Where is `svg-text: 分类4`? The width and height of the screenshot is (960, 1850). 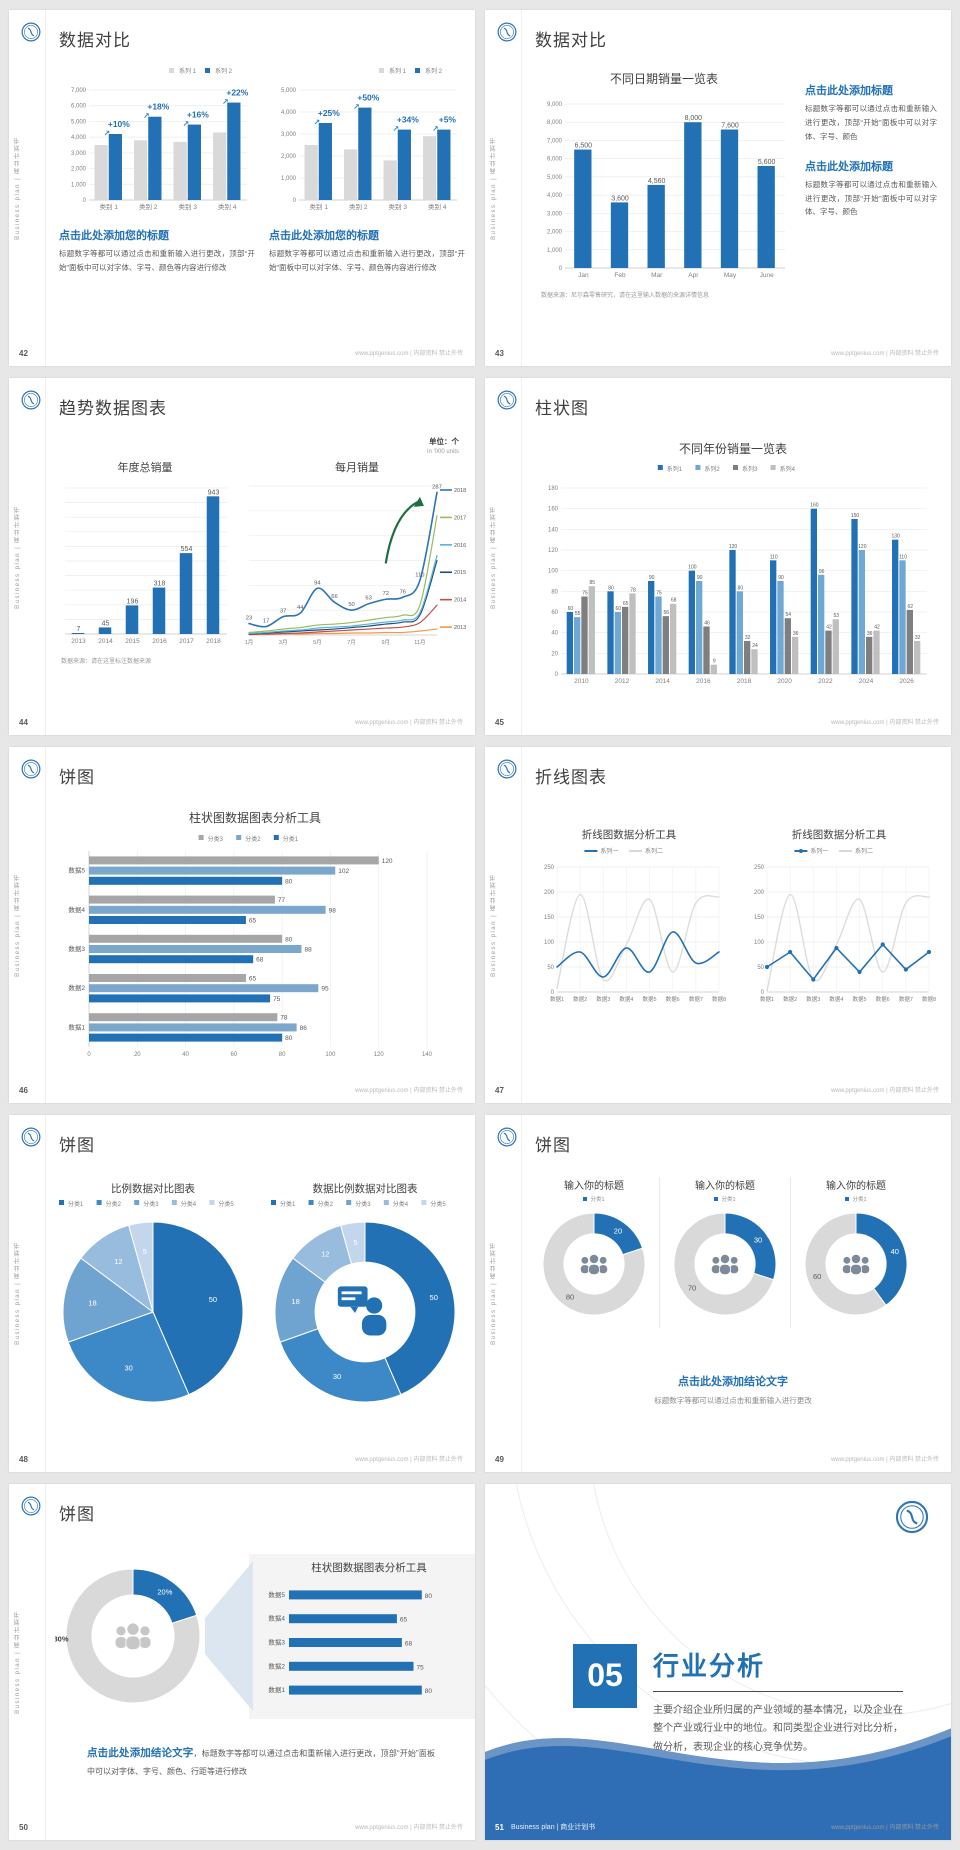
svg-text: 分类4 is located at coordinates (189, 1204).